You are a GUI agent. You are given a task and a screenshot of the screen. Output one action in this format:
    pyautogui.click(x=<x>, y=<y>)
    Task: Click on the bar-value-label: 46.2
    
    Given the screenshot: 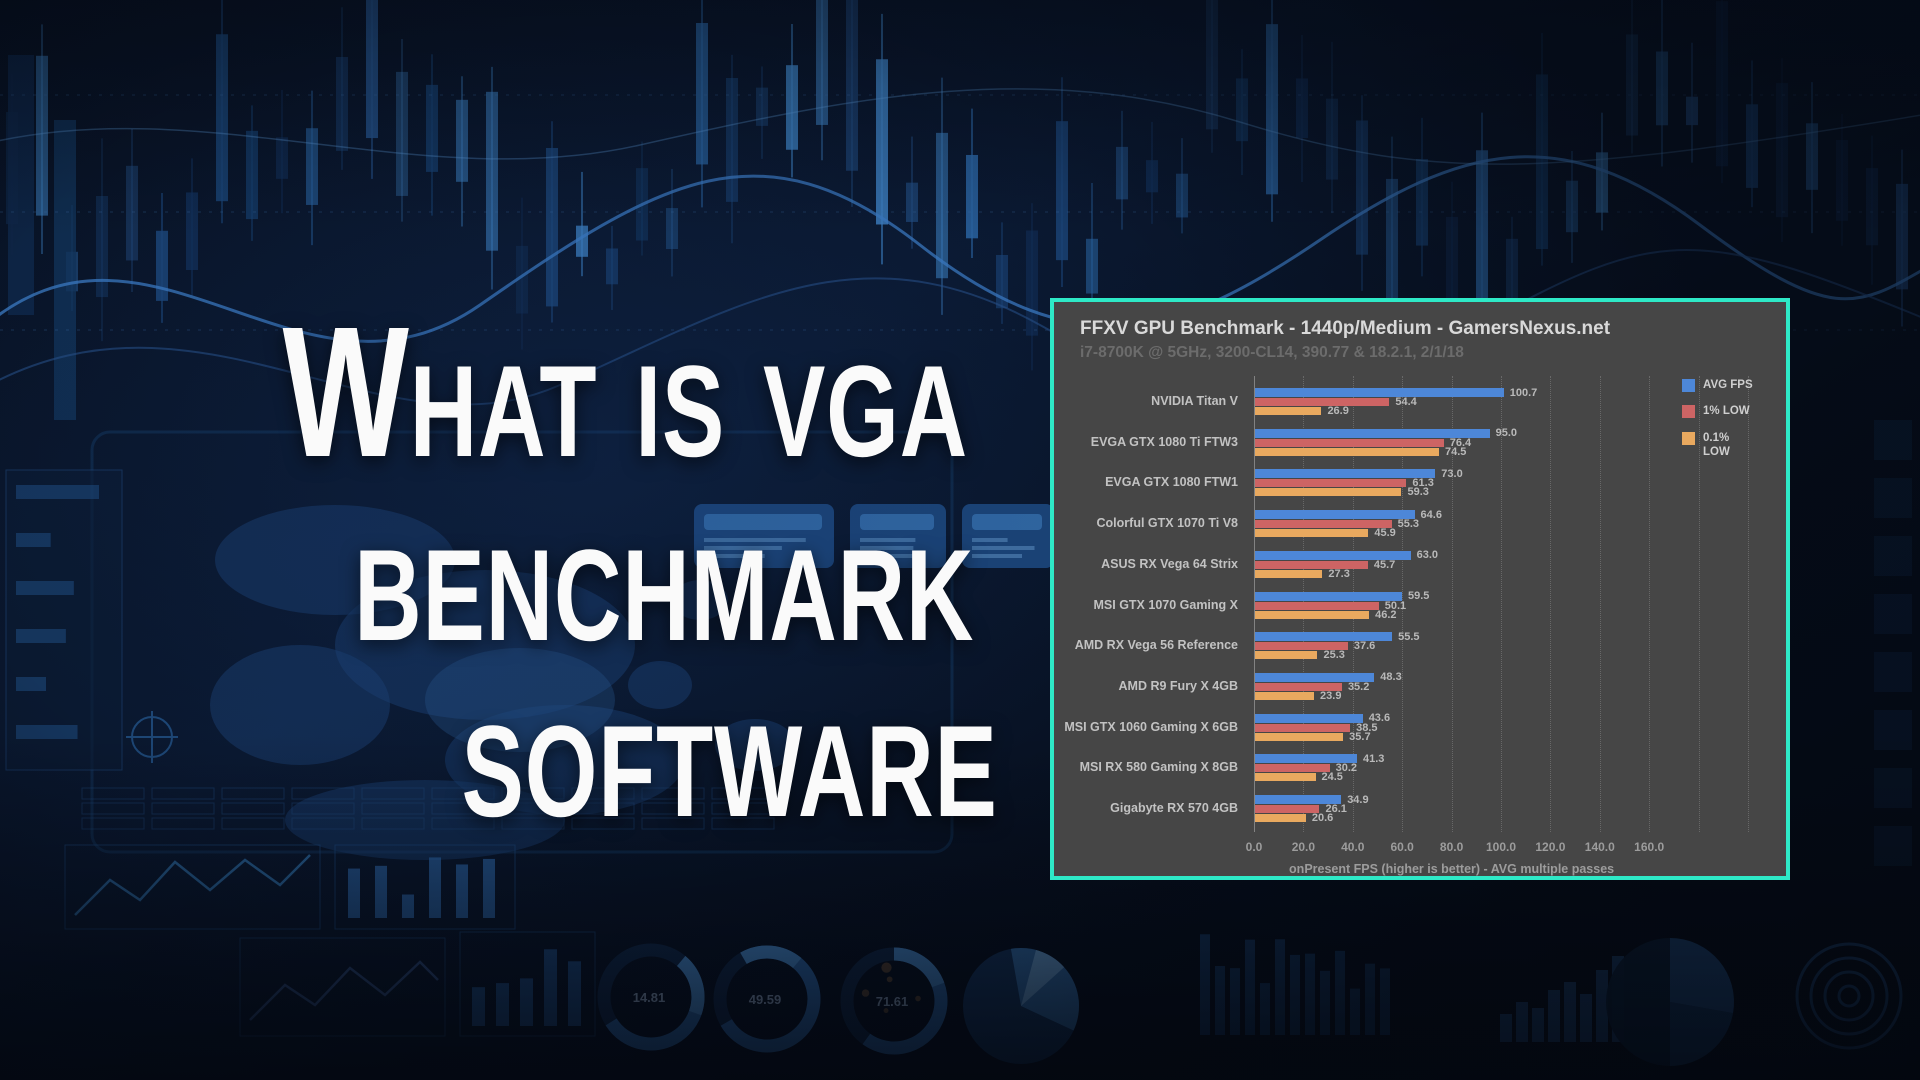 What is the action you would take?
    pyautogui.click(x=1386, y=614)
    